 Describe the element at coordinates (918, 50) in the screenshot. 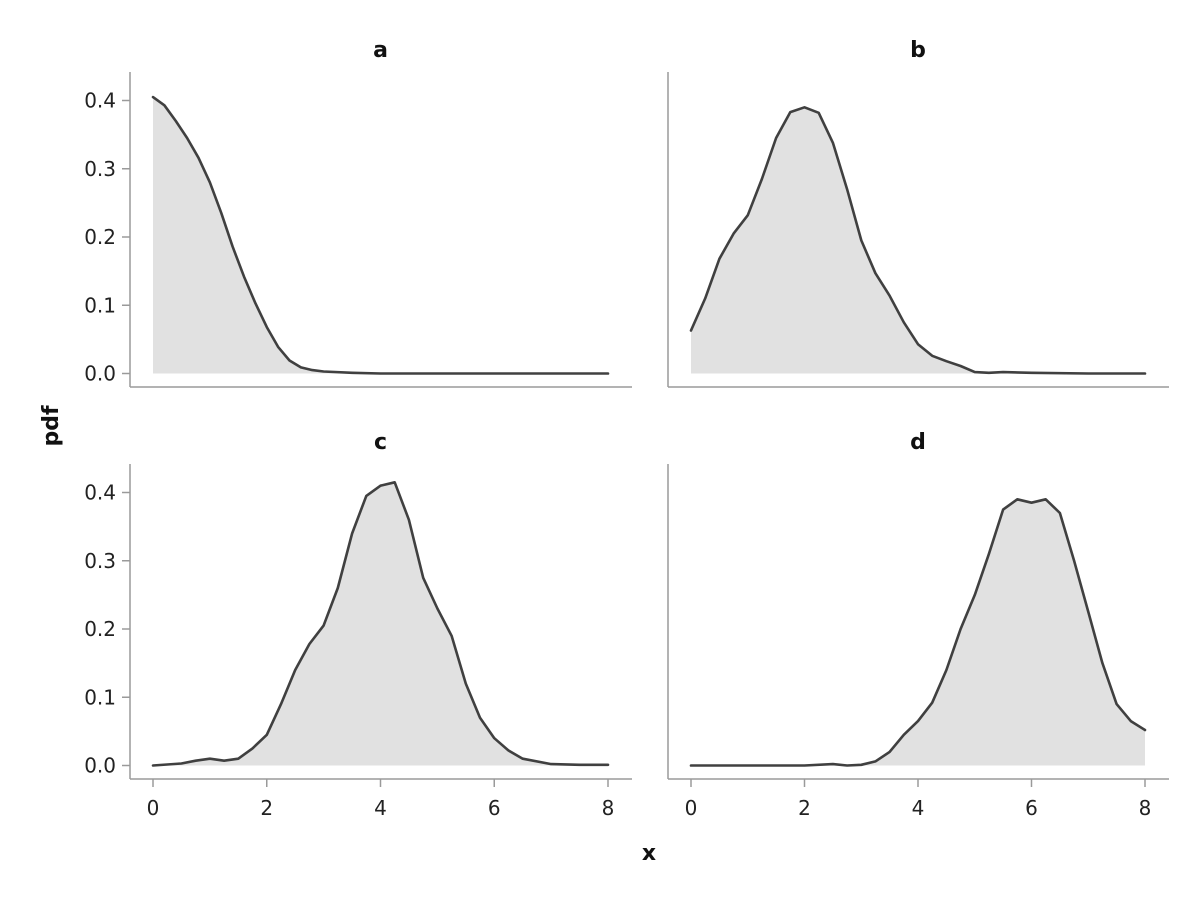

I see `panel-title-b: b` at that location.